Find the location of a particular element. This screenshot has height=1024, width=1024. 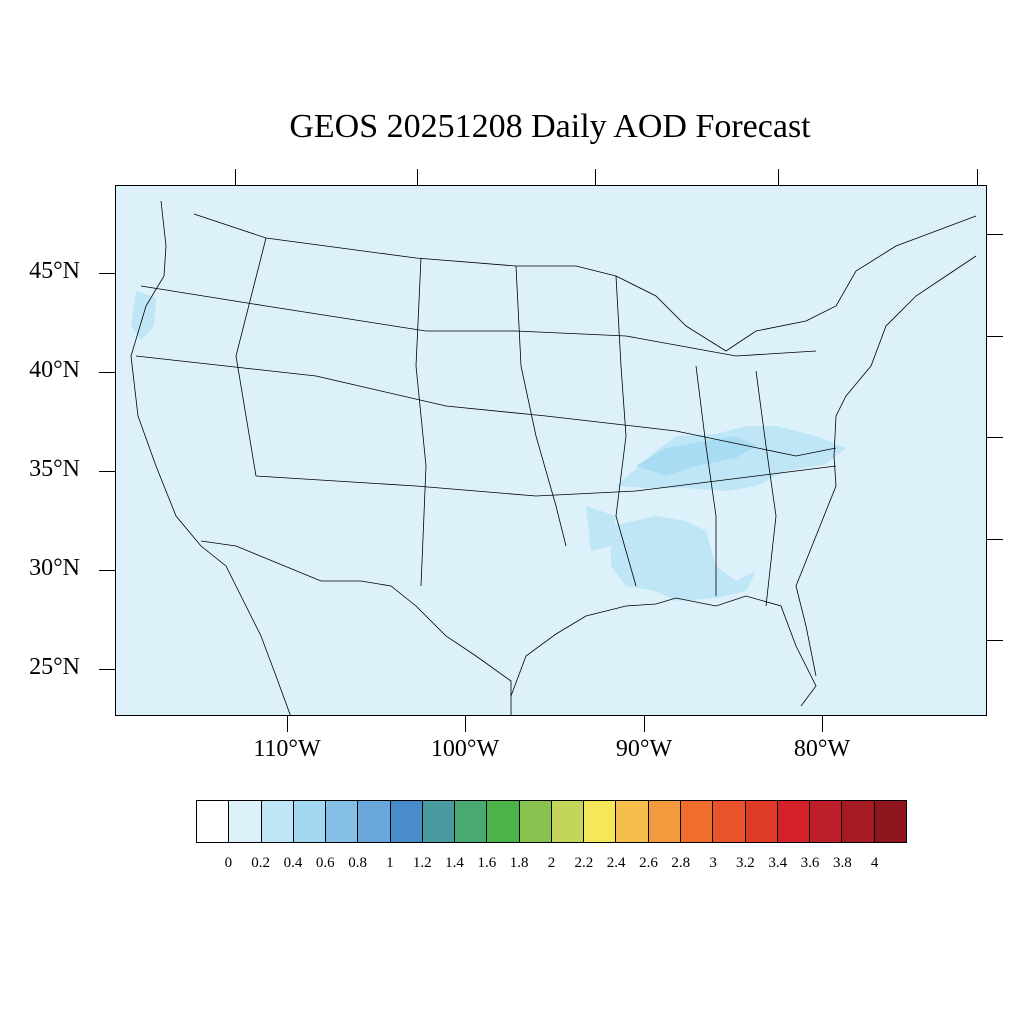

colorbar-label: 3.8 is located at coordinates (842, 863).